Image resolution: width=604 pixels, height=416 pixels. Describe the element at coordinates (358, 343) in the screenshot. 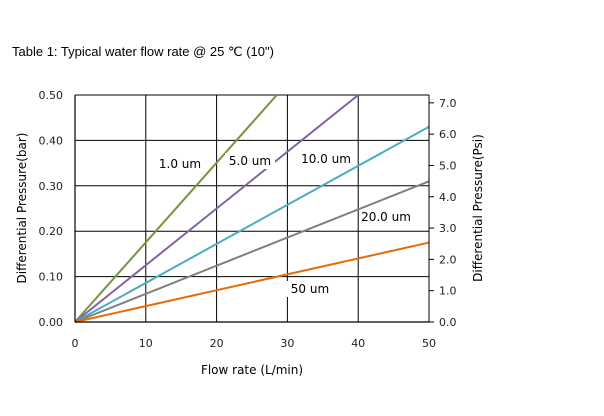

I see `x-tick-label: 40` at that location.